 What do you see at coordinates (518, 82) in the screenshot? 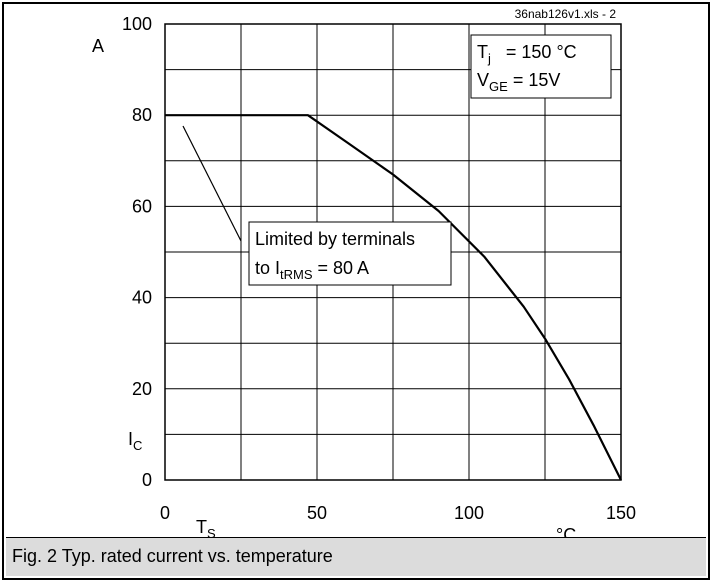
I see `conditions-line-2: VGE = 15V` at bounding box center [518, 82].